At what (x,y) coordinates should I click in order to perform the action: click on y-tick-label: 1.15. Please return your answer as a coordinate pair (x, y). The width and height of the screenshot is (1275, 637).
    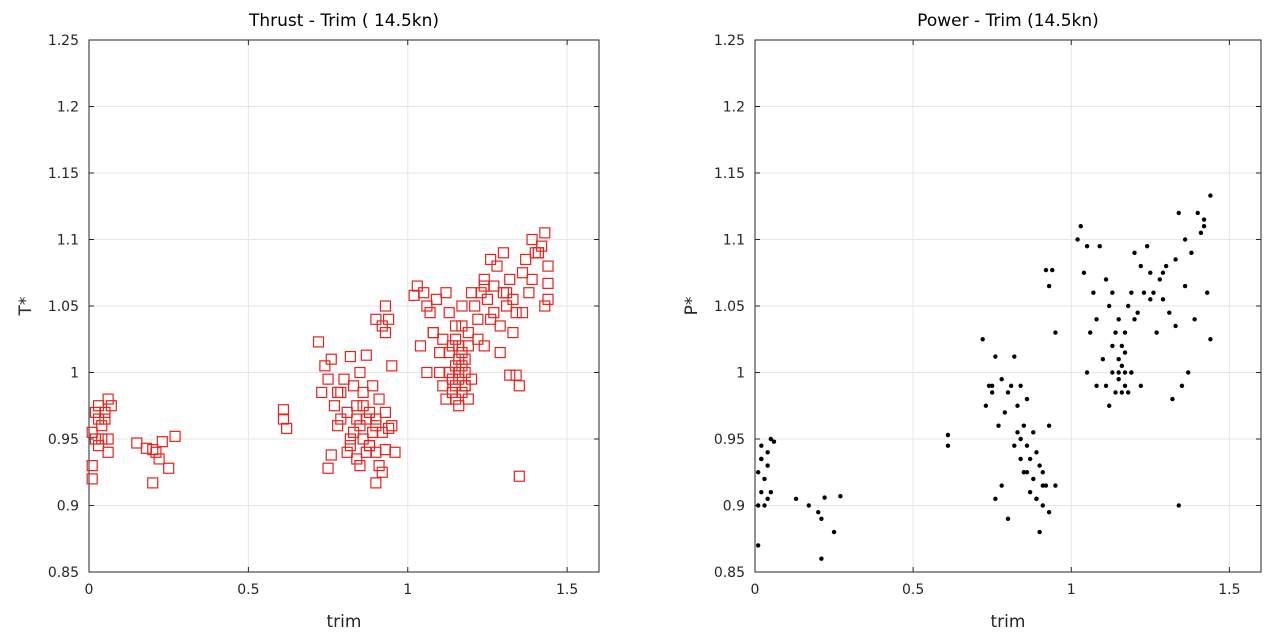
    Looking at the image, I should click on (729, 174).